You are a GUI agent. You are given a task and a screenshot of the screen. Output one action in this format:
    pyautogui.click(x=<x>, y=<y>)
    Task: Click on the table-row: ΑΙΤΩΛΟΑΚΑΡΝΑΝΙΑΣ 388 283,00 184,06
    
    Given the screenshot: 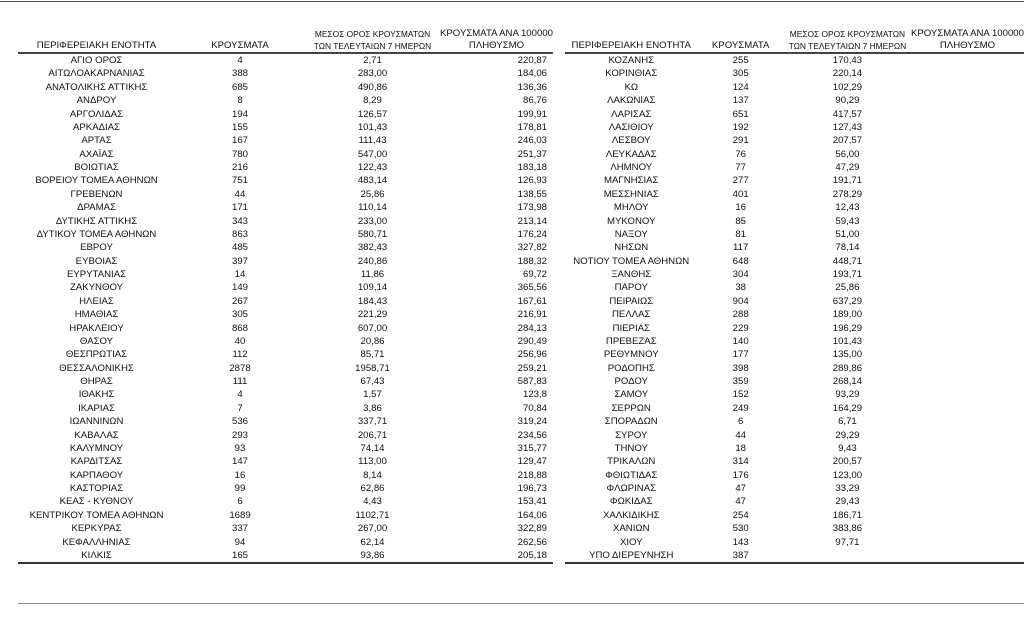 What is the action you would take?
    pyautogui.click(x=285, y=73)
    